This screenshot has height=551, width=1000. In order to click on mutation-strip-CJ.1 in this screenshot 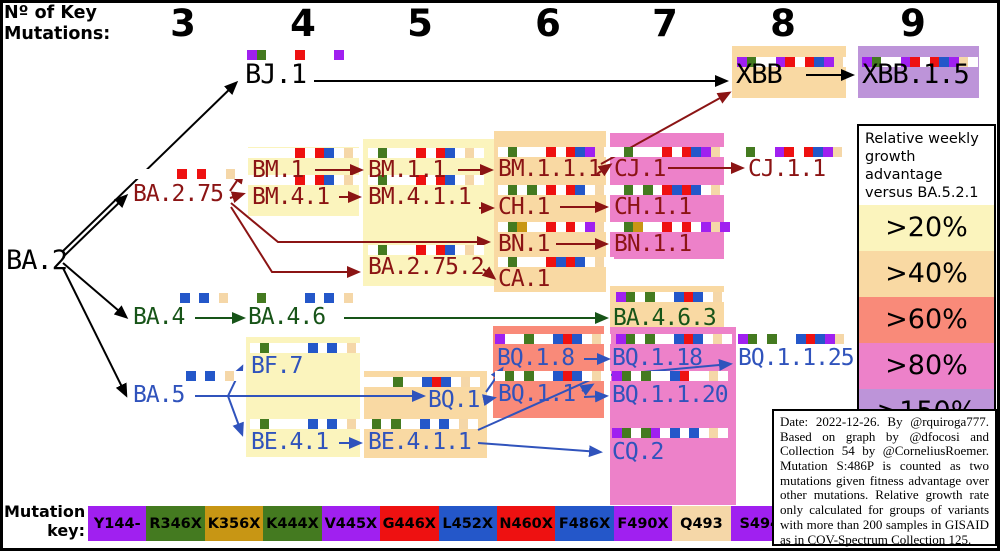, I will do `click(672, 152)`.